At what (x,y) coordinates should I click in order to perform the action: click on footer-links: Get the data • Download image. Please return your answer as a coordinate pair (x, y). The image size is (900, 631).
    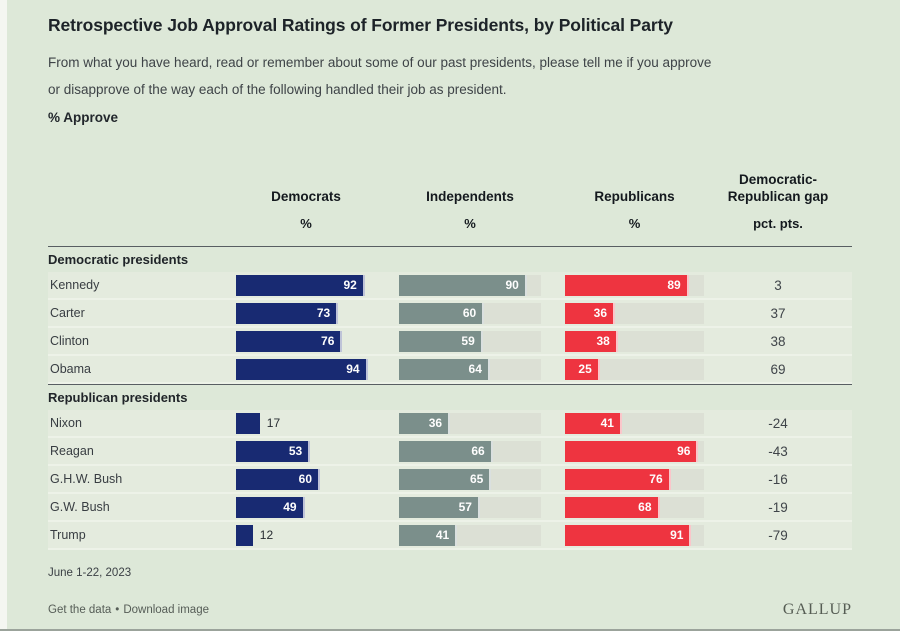
    Looking at the image, I should click on (128, 610).